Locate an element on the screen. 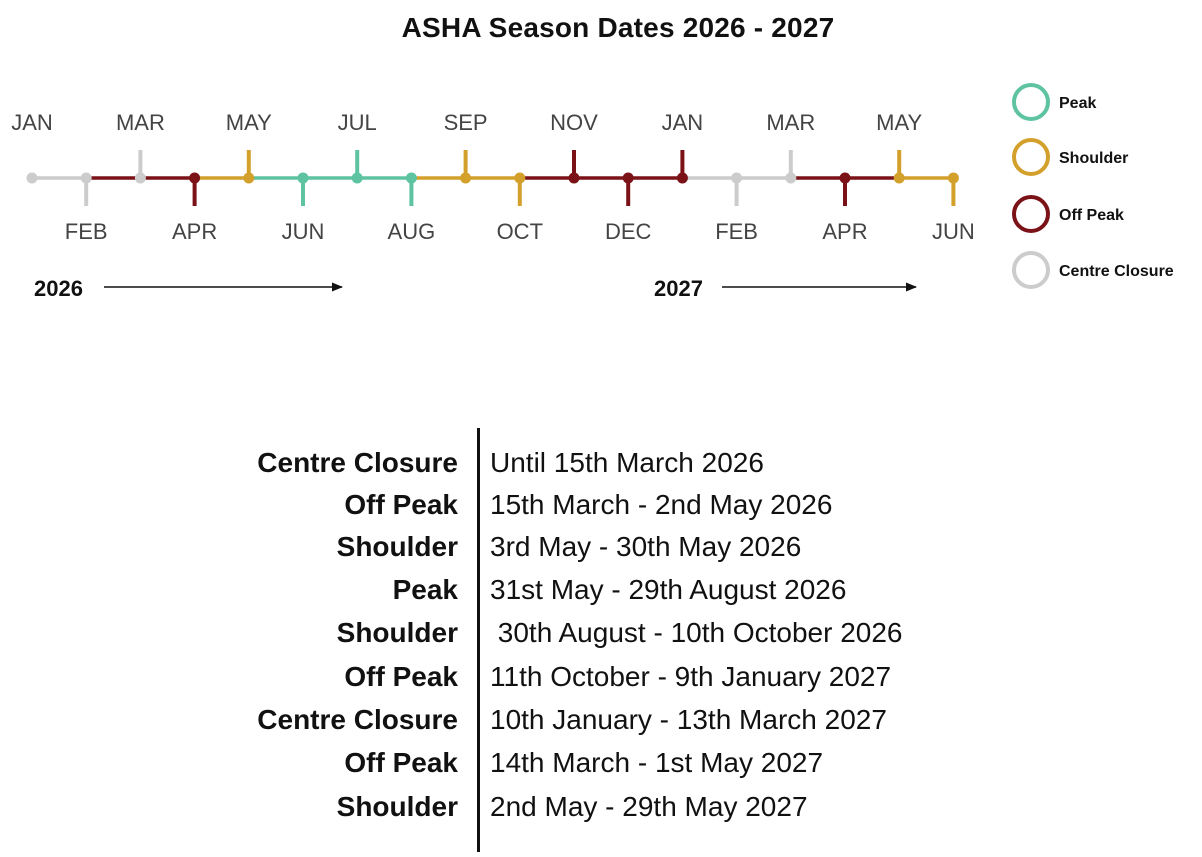 The height and width of the screenshot is (857, 1202). legend-label-peak: Peak is located at coordinates (1077, 103).